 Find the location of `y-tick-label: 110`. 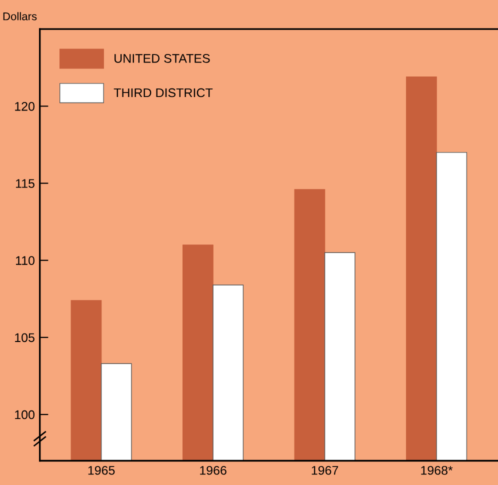

y-tick-label: 110 is located at coordinates (25, 260).